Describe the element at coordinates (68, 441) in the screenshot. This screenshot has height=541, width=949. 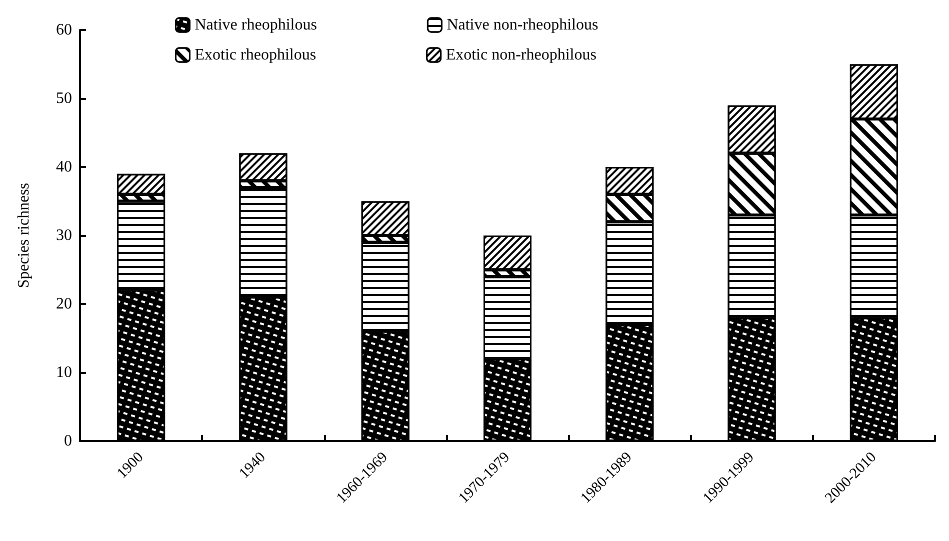
I see `y-tick-label: 0` at that location.